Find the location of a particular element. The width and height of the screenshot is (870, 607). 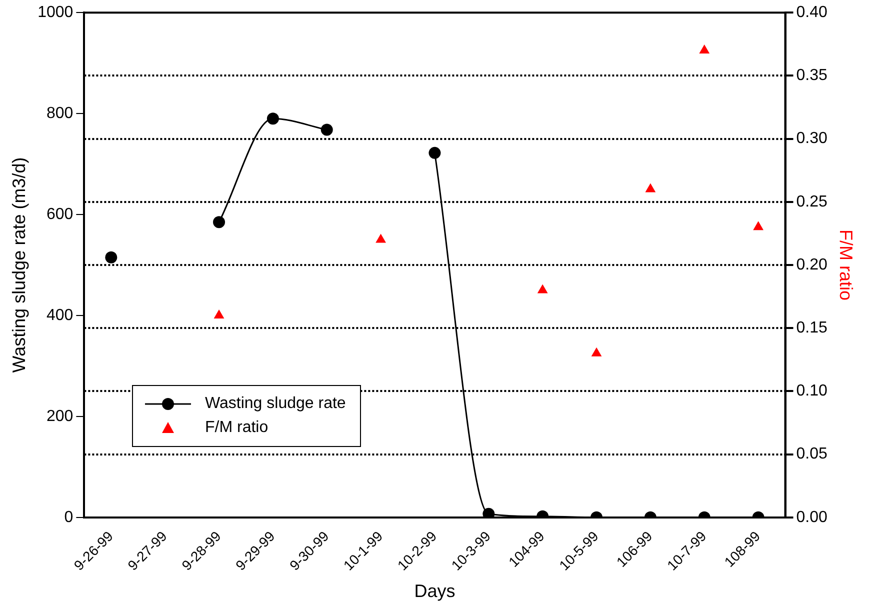

y2-tick-label: 0.20 is located at coordinates (812, 265).